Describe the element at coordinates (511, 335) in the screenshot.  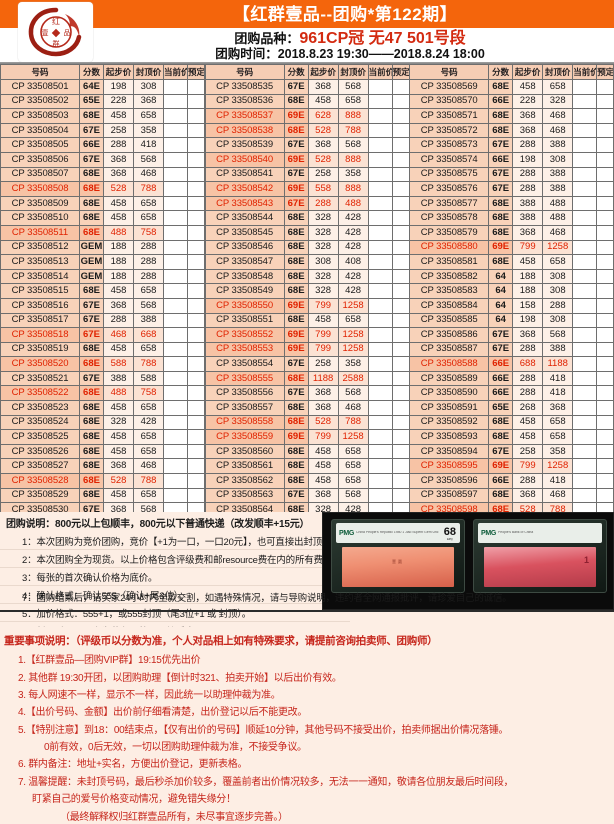
I see `table-row: CP 33508586 67E 368 568` at that location.